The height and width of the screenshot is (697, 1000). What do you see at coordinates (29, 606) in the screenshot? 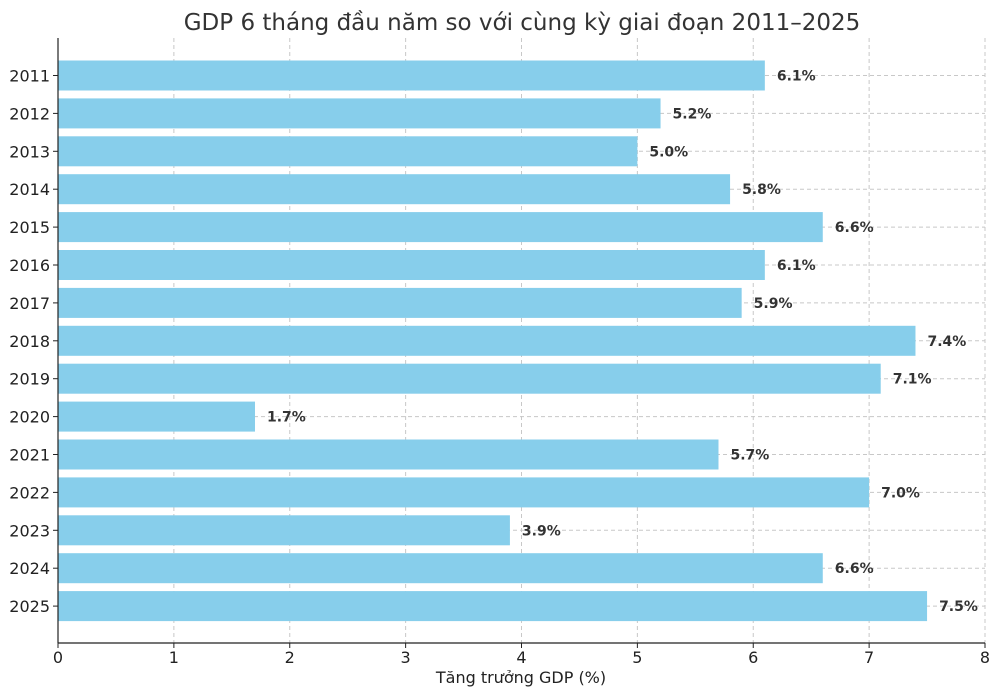
I see `y-tick-label: 2025` at bounding box center [29, 606].